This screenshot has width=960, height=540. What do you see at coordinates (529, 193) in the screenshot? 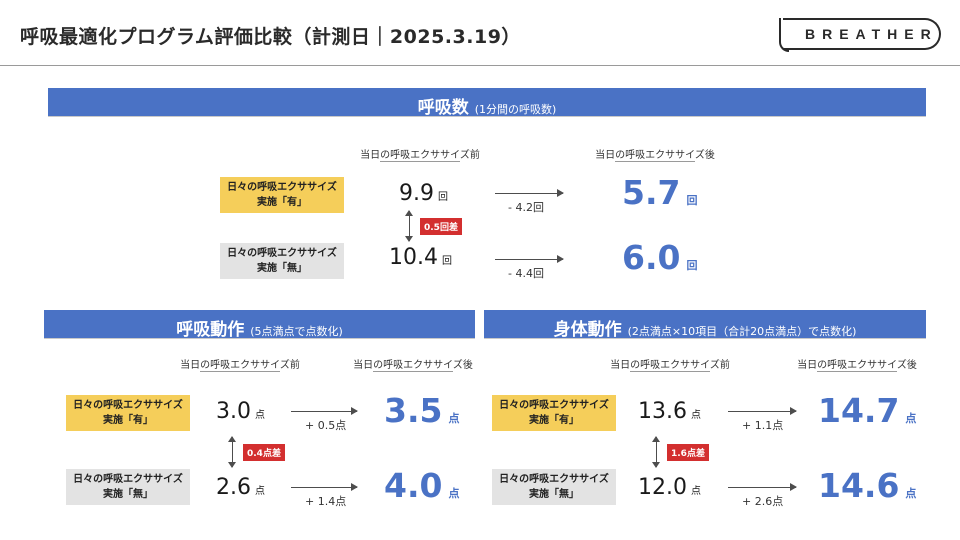
I see `respiration-yes-arrow-icon` at bounding box center [529, 193].